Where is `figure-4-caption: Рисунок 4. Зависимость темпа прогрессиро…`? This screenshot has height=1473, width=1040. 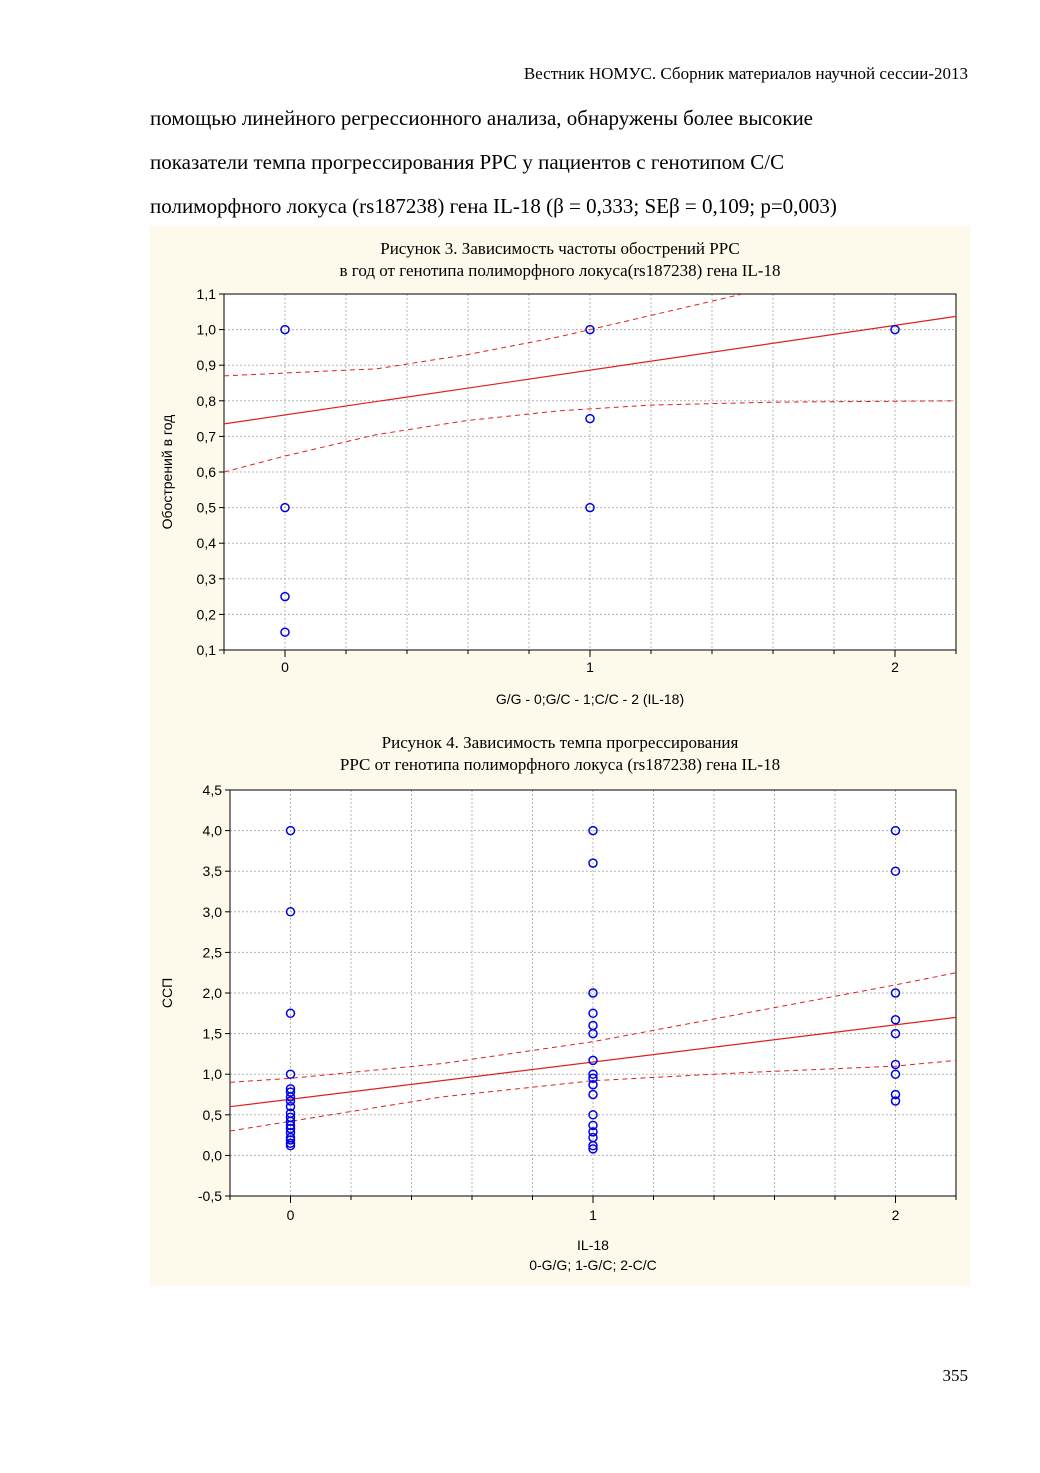 figure-4-caption: Рисунок 4. Зависимость темпа прогрессиро… is located at coordinates (560, 754).